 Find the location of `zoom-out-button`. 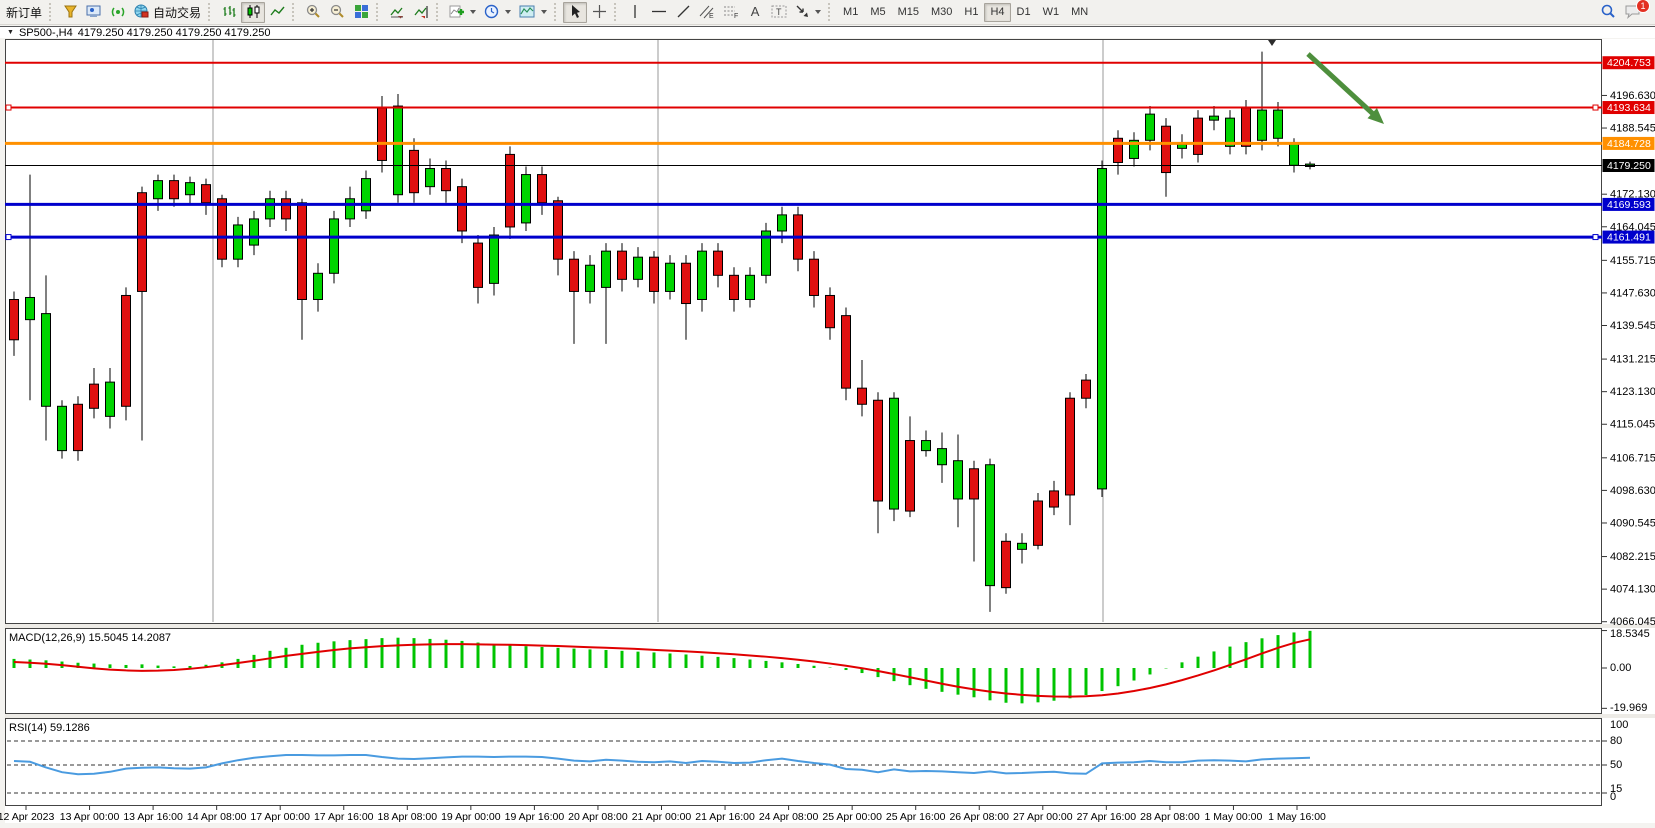

zoom-out-button is located at coordinates (337, 12).